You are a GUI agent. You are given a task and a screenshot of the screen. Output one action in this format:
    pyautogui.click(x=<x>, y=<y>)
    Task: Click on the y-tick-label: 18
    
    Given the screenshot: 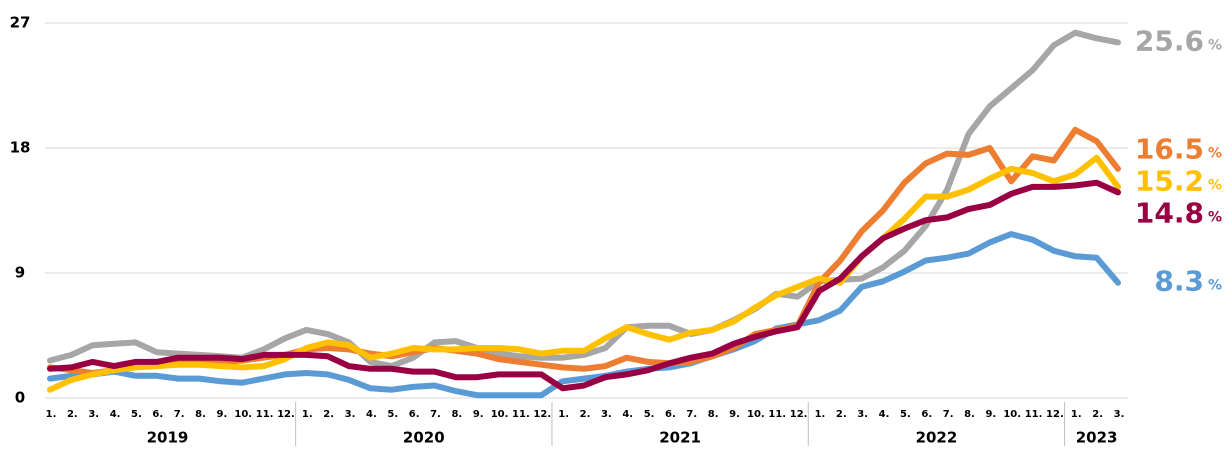 What is the action you would take?
    pyautogui.click(x=20, y=148)
    